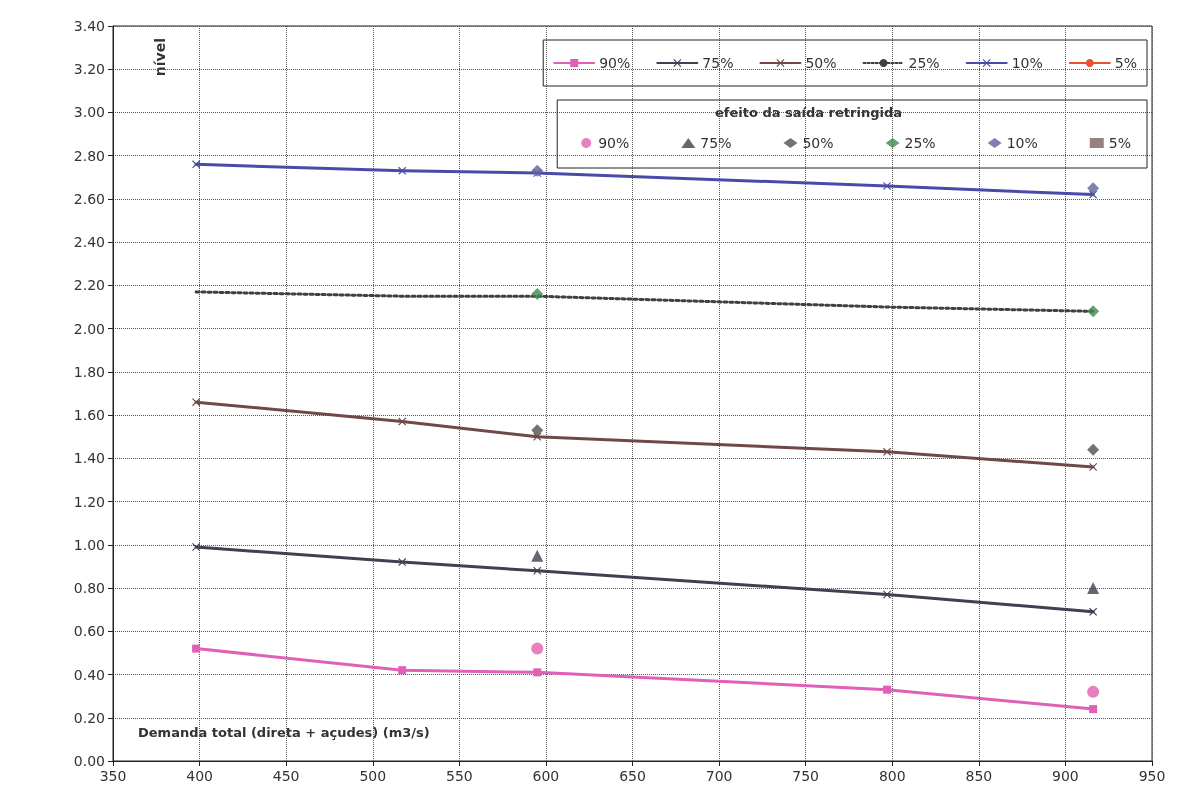 This screenshot has width=1200, height=811. Describe the element at coordinates (1065, 776) in the screenshot. I see `x-tick-label: 900` at that location.